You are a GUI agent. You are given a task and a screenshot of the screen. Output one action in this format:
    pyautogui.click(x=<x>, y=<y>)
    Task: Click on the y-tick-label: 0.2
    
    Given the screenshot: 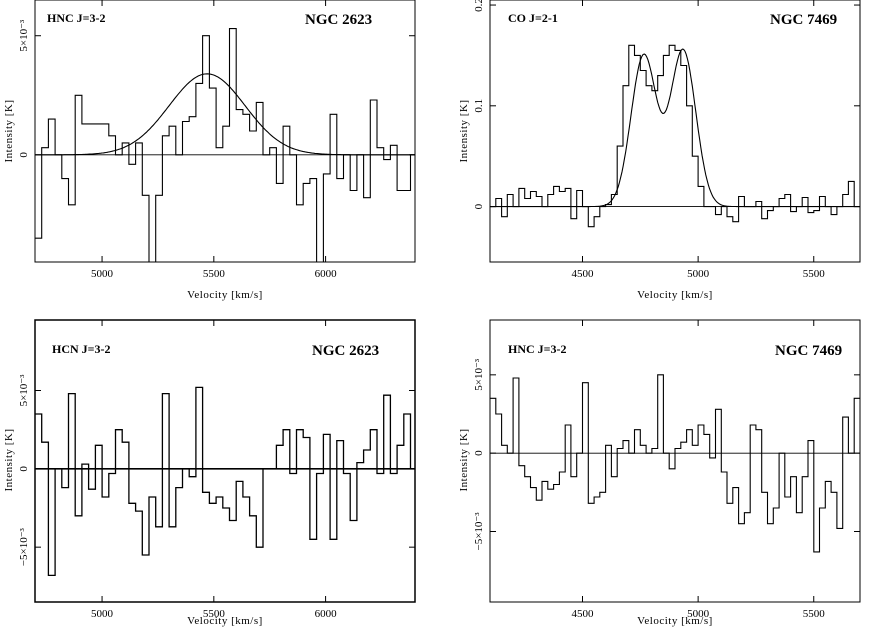 What is the action you would take?
    pyautogui.click(x=479, y=6)
    